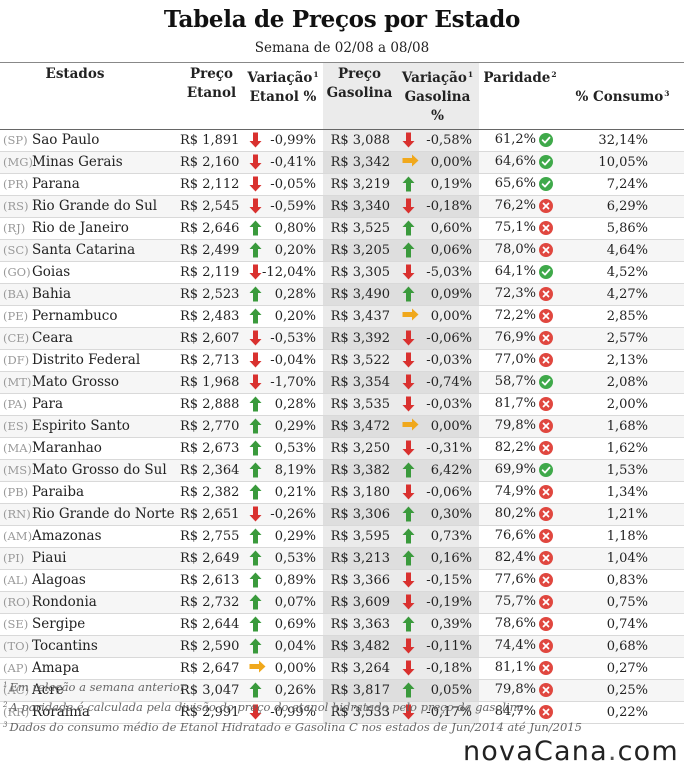 The width and height of the screenshot is (684, 772). What do you see at coordinates (515, 514) in the screenshot?
I see `paridade-value: 80,2%` at bounding box center [515, 514].